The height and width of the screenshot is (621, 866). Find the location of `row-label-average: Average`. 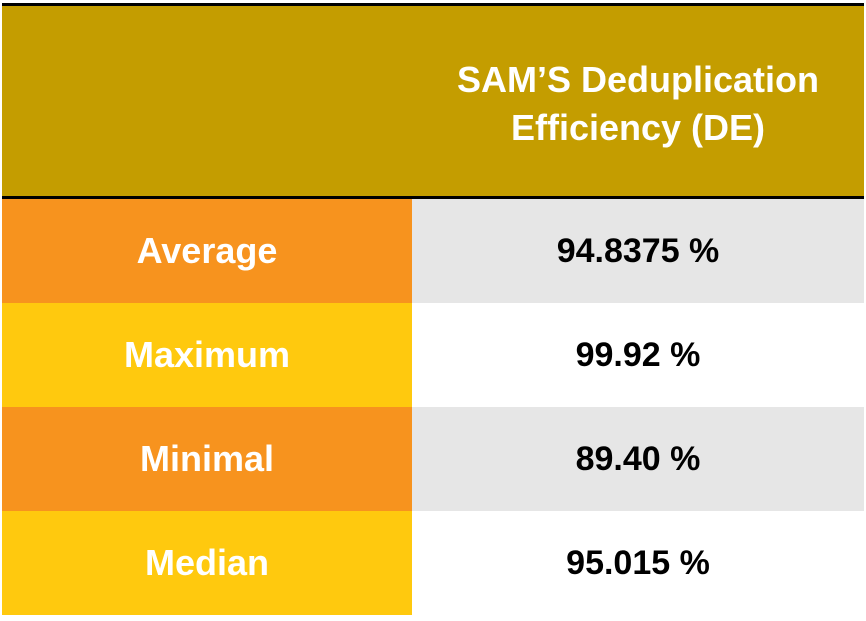

row-label-average: Average is located at coordinates (207, 251).